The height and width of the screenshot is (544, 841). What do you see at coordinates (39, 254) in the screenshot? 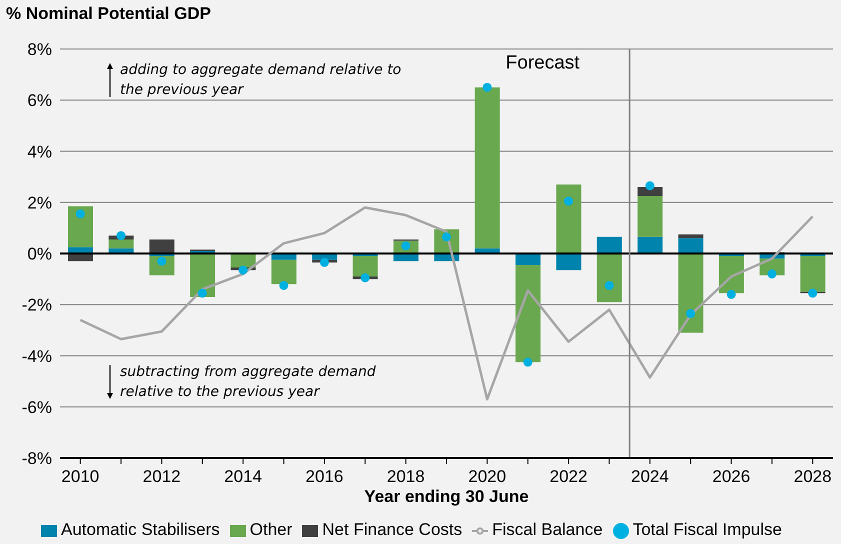
I see `y-tick-label: 0%` at bounding box center [39, 254].